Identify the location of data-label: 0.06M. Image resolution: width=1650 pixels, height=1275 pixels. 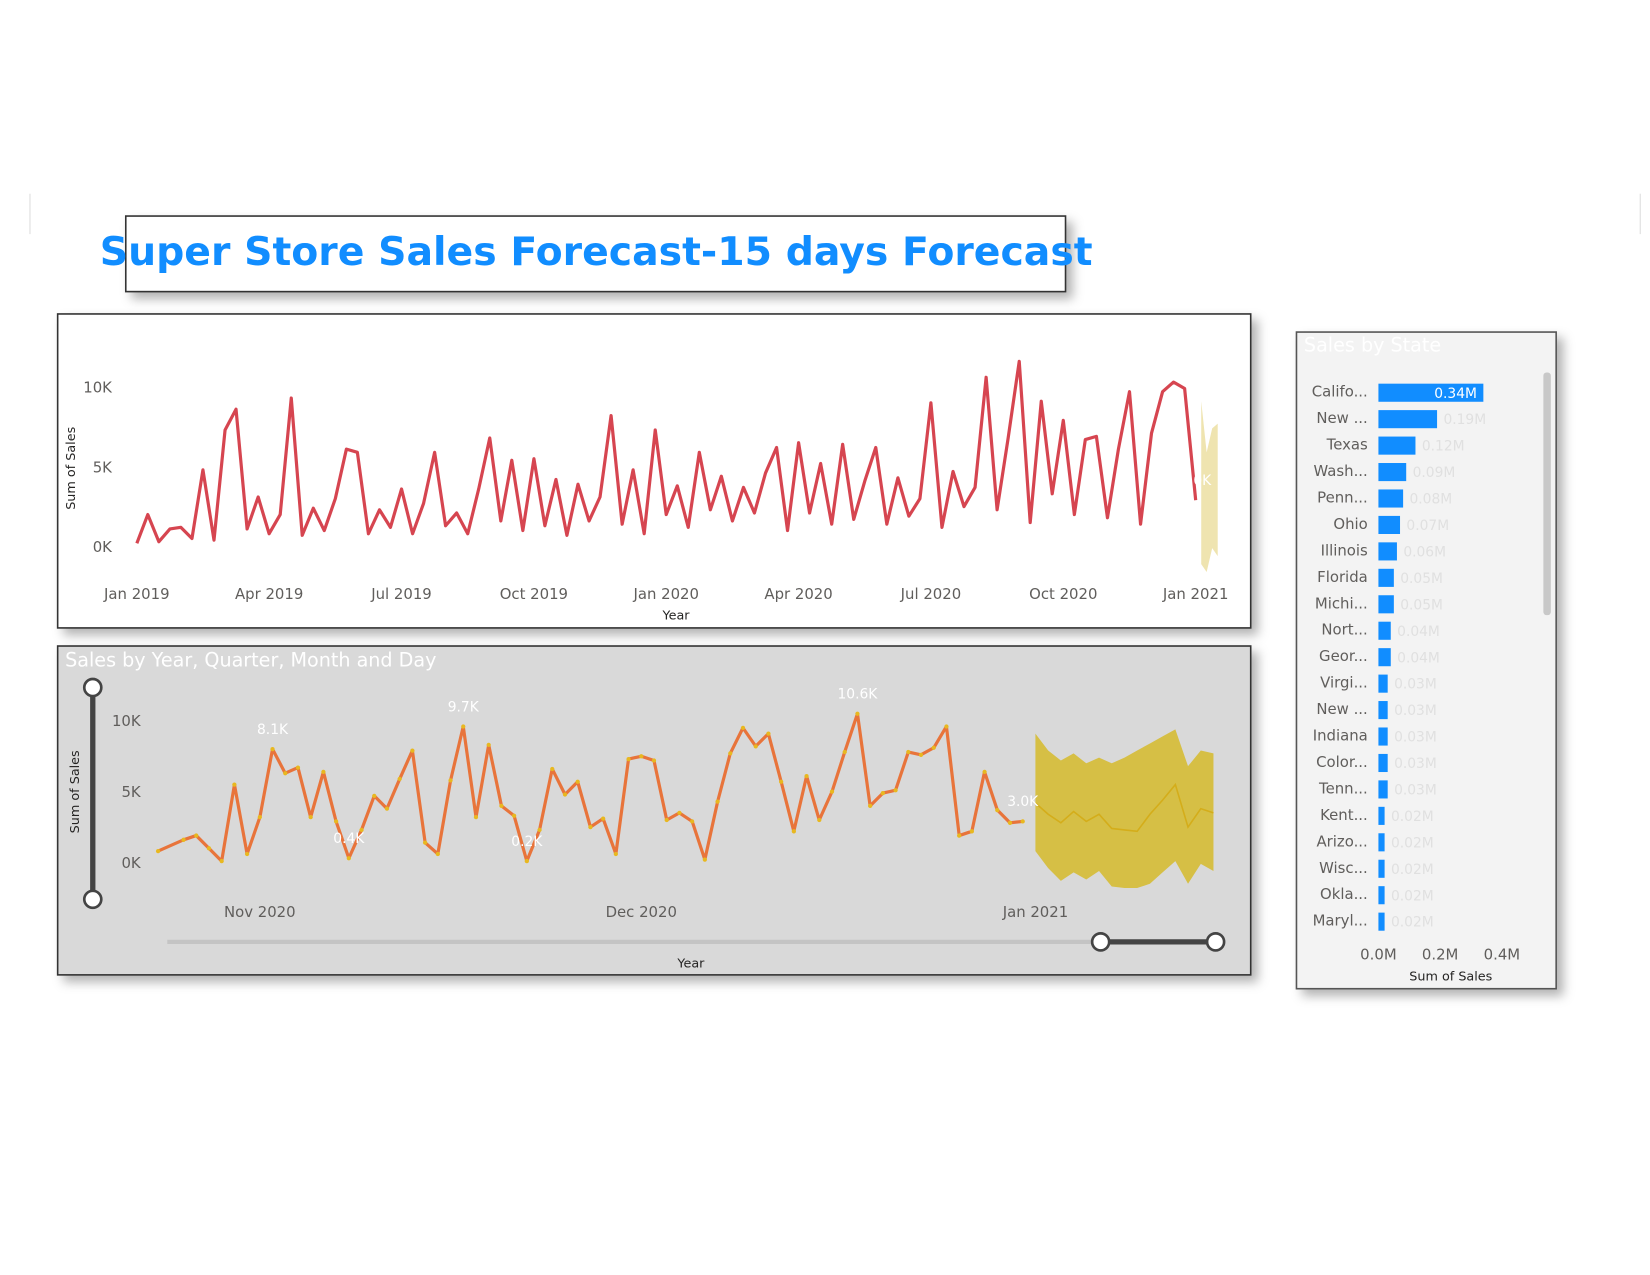
(1424, 552).